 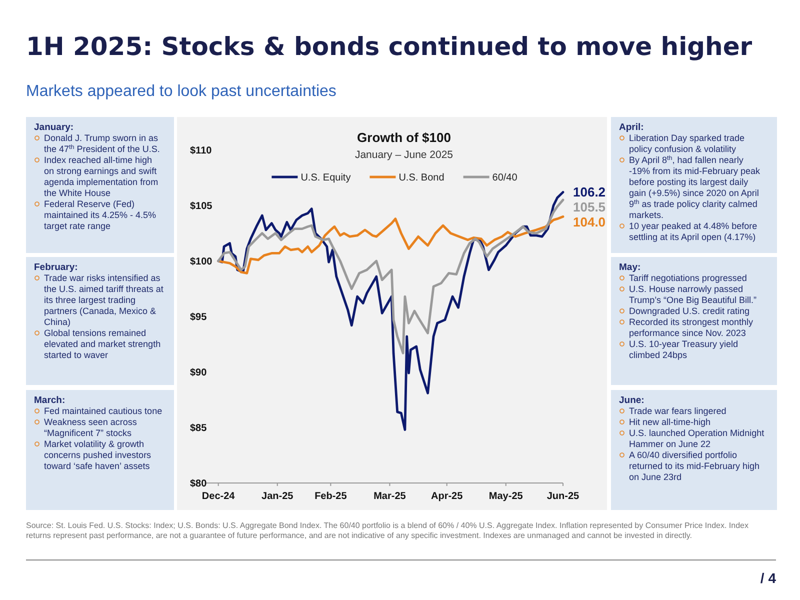 What do you see at coordinates (390, 496) in the screenshot?
I see `x-tick-label: Mar-25` at bounding box center [390, 496].